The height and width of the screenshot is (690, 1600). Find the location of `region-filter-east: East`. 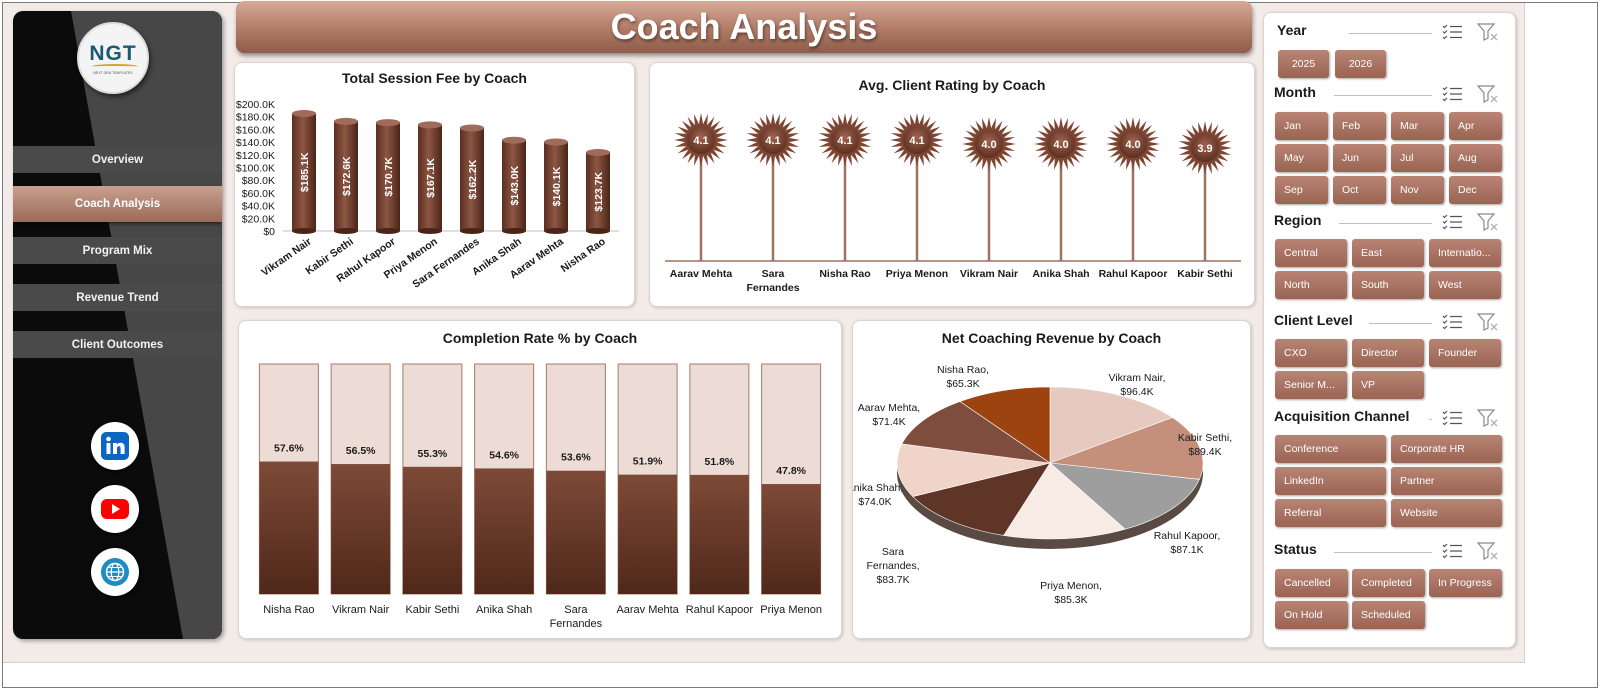

region-filter-east: East is located at coordinates (1388, 253).